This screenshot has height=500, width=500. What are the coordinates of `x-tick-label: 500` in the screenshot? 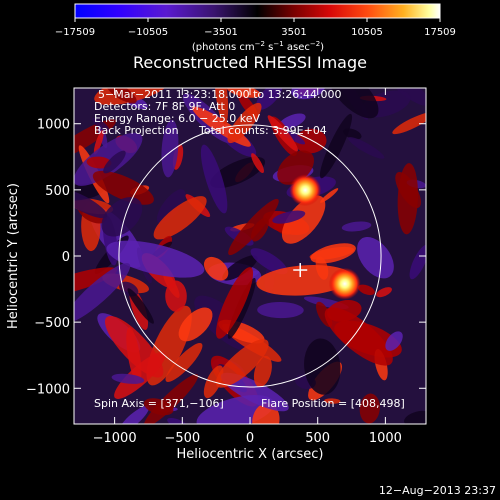 It's located at (317, 438).